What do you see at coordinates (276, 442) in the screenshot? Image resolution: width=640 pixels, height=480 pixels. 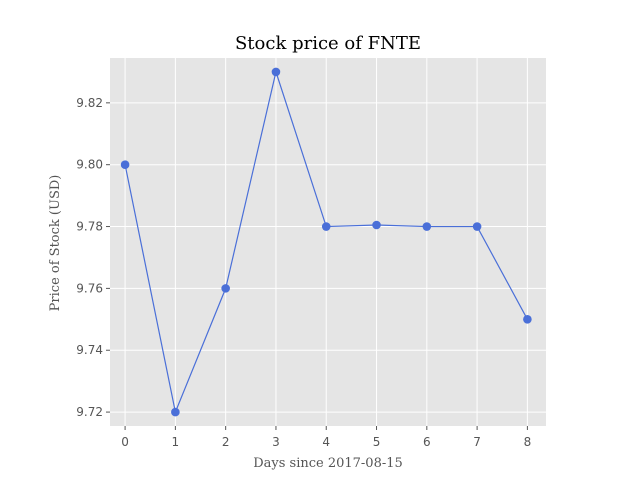 I see `x-tick-label: 3` at bounding box center [276, 442].